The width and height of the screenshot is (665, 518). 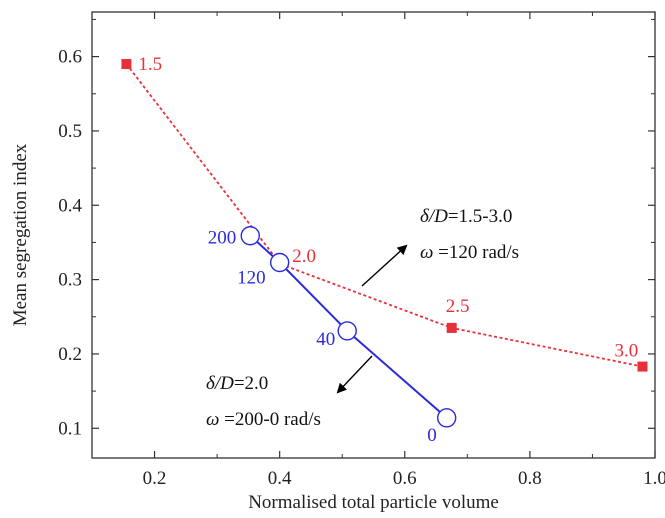 What do you see at coordinates (480, 216) in the screenshot?
I see `annotation-1-value: =1.5-3.0` at bounding box center [480, 216].